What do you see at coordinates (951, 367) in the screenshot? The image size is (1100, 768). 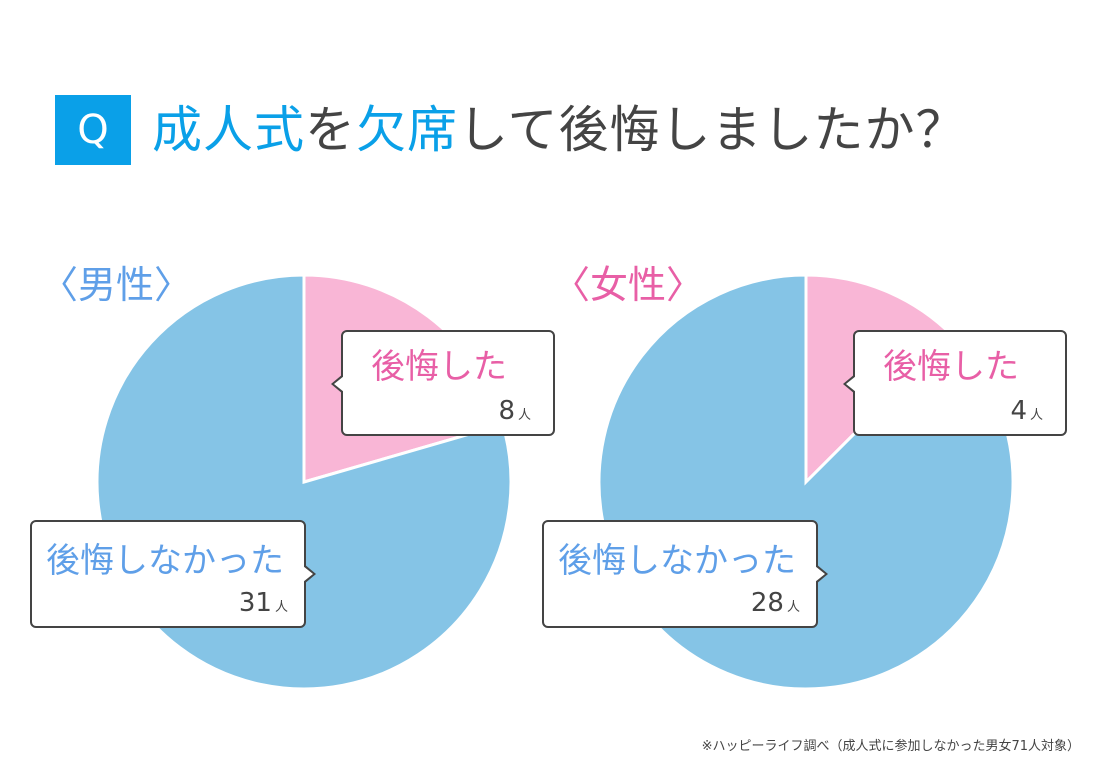 I see `female-regretted-label: 後悔した` at bounding box center [951, 367].